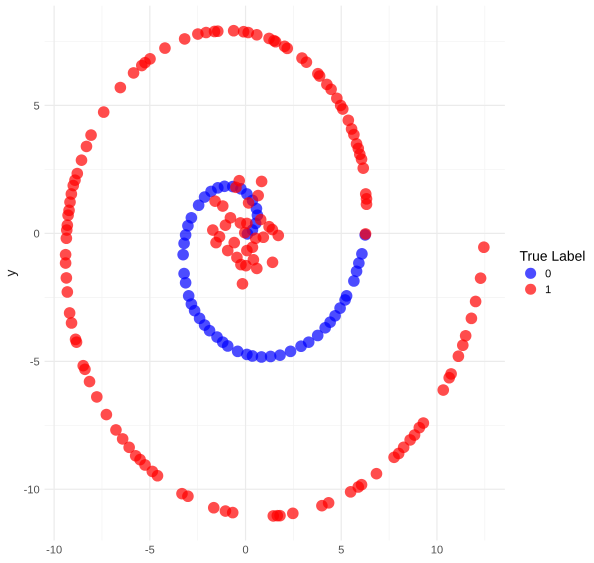 This screenshot has height=563, width=594. What do you see at coordinates (437, 550) in the screenshot?
I see `x-tick-label: 10` at bounding box center [437, 550].